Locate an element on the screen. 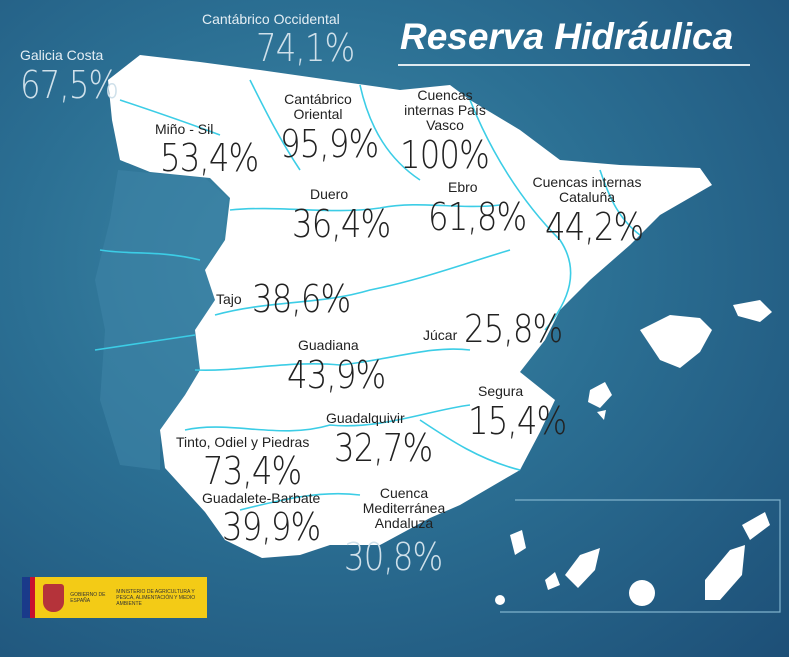  mallorca-shape is located at coordinates (676, 341).